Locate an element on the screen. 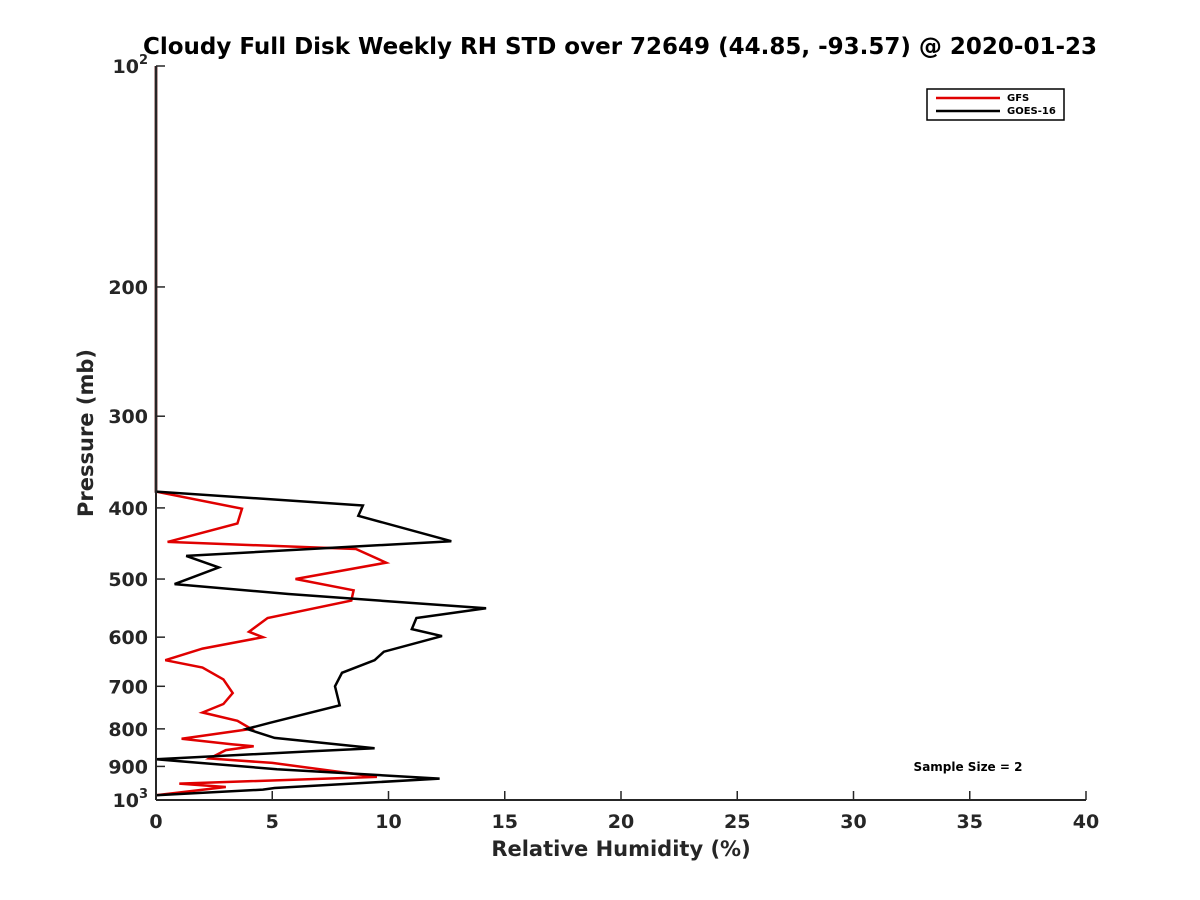  x-tick-label: 25 is located at coordinates (737, 822).